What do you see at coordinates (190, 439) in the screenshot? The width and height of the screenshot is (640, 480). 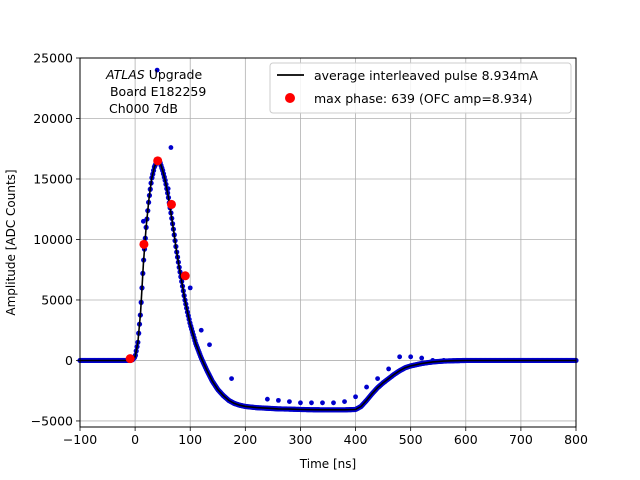 I see `x-tick-label: 100` at bounding box center [190, 439].